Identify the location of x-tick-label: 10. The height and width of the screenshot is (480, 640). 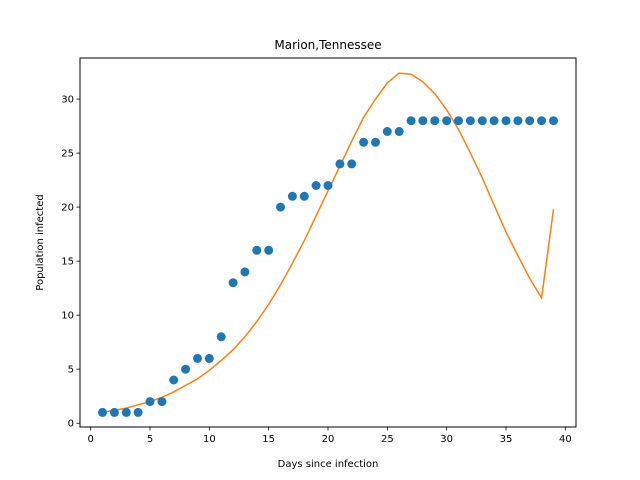
(209, 439).